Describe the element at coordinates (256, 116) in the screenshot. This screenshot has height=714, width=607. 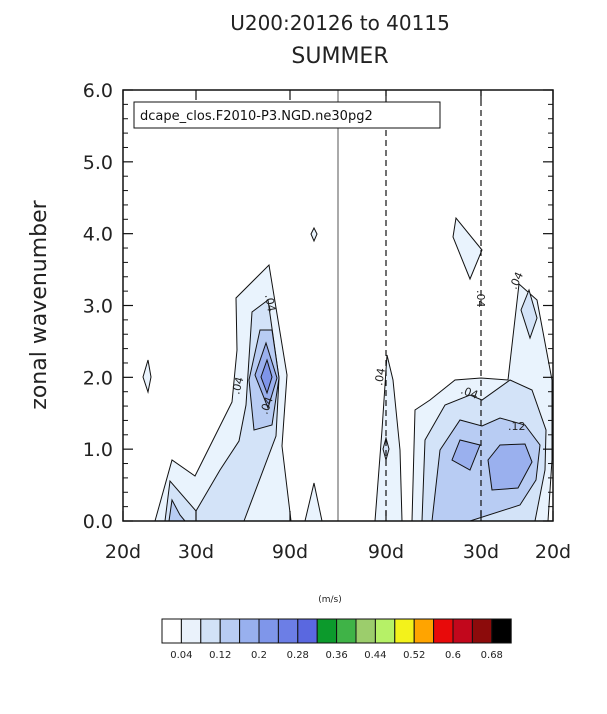
I see `legend-label: dcape_clos.F2010-P3.NGD.ne30pg2` at that location.